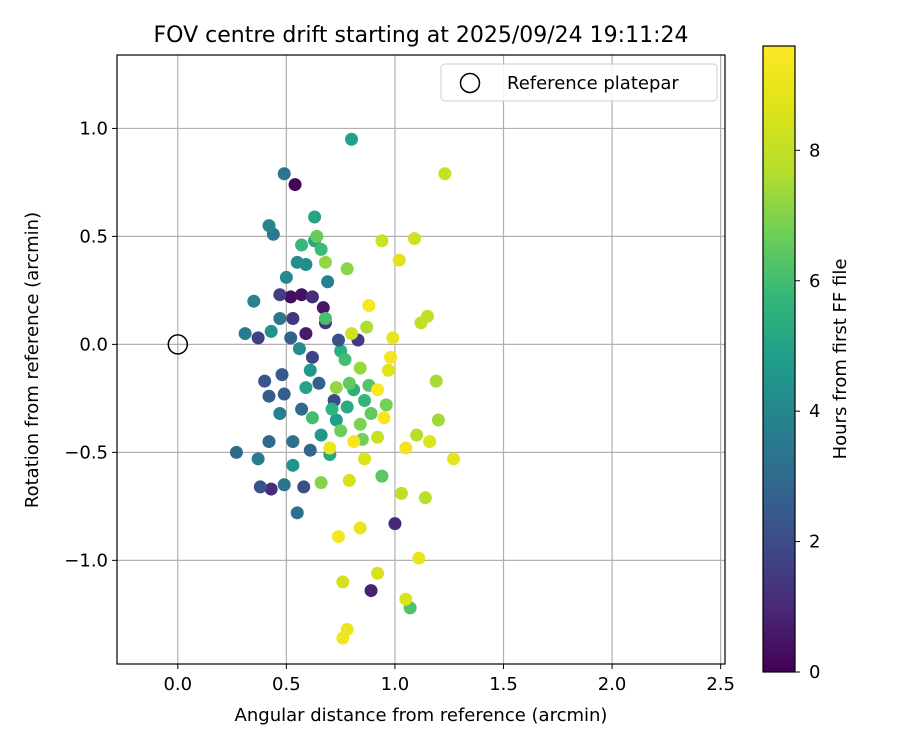 The image size is (900, 750). Describe the element at coordinates (814, 672) in the screenshot. I see `colorbar-tick-label: 0` at that location.